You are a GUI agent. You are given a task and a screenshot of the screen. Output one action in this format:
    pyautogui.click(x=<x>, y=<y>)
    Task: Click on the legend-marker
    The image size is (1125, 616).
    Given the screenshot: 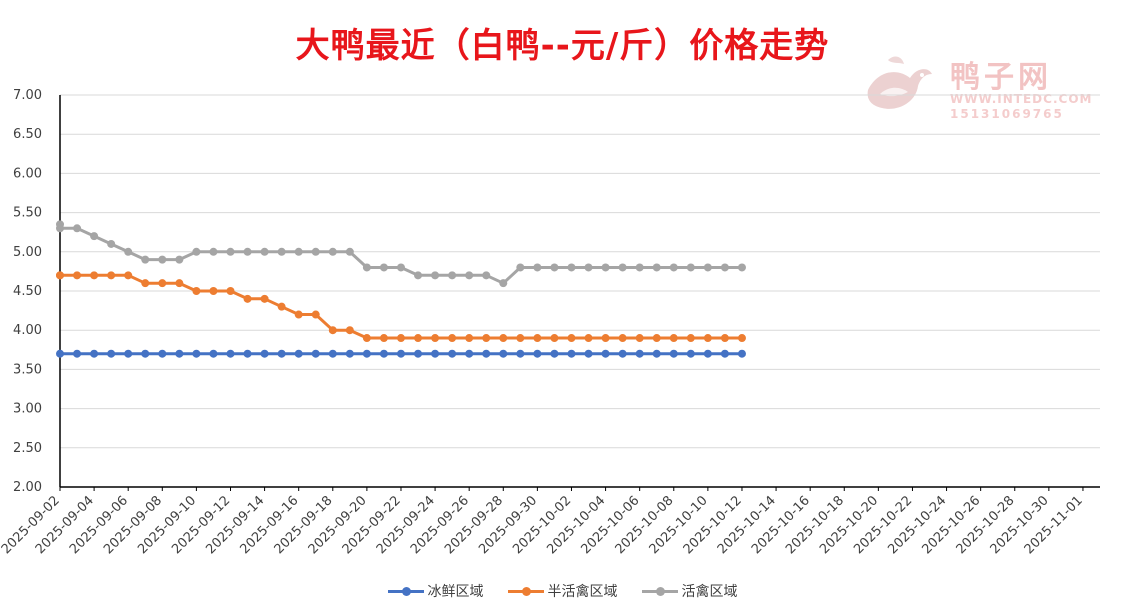 What is the action you would take?
    pyautogui.click(x=526, y=591)
    